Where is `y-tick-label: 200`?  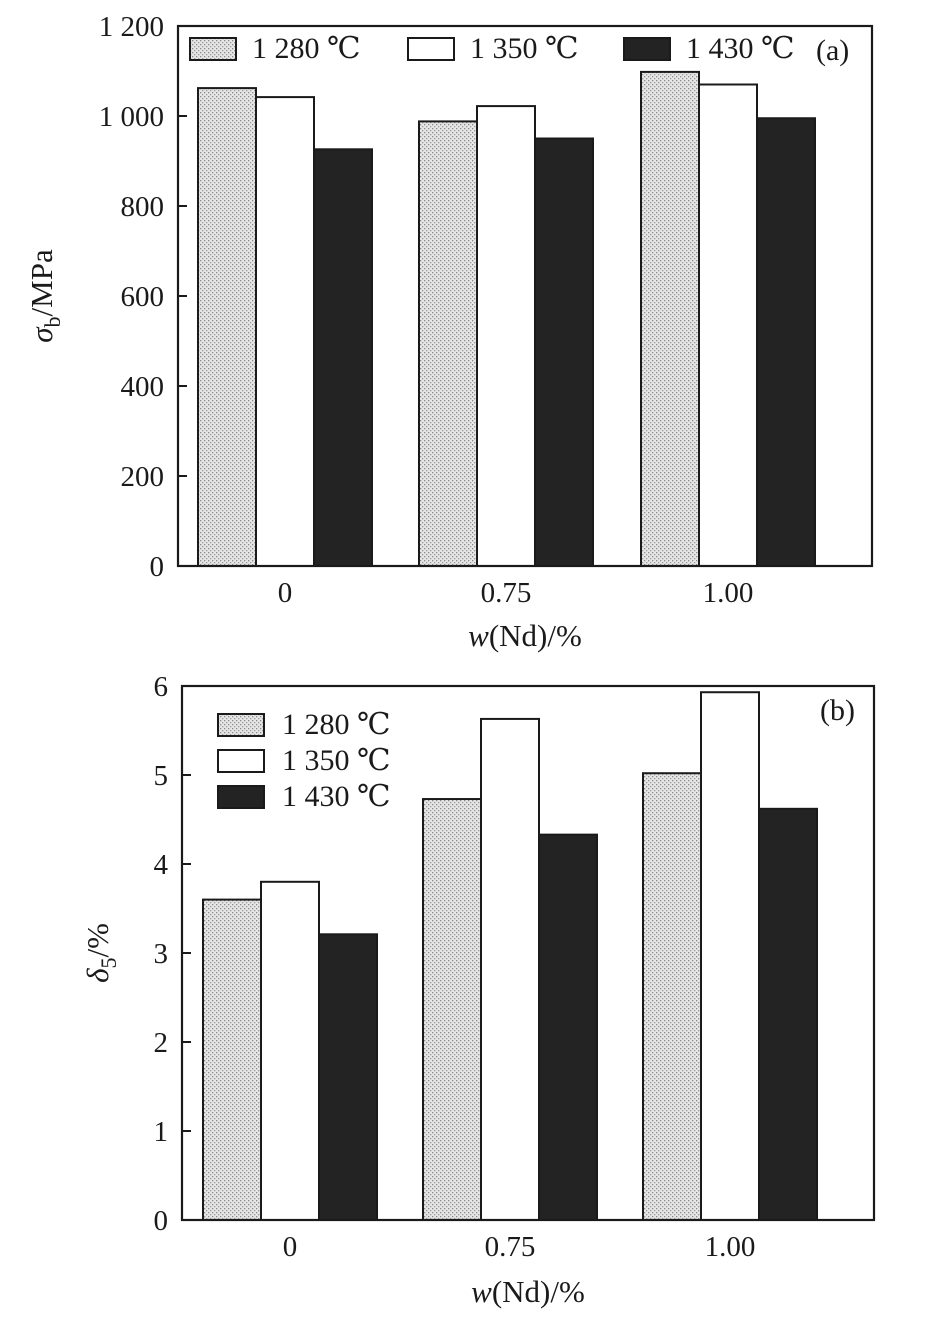 y-tick-label: 200 is located at coordinates (143, 477).